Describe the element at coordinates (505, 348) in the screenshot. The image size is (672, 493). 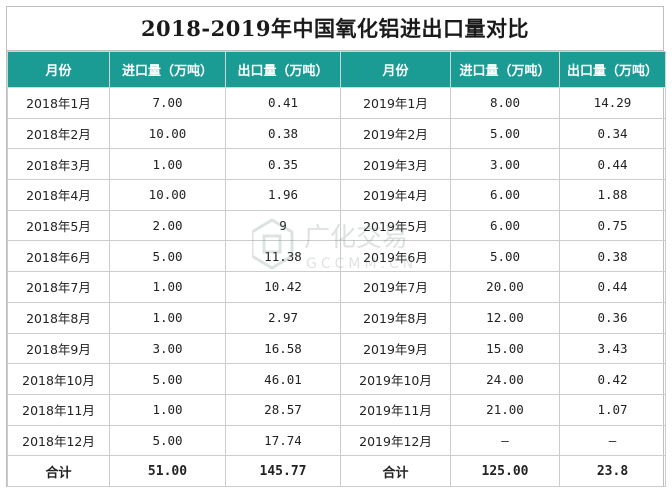
I see `cell-import-2019: 15.00` at that location.